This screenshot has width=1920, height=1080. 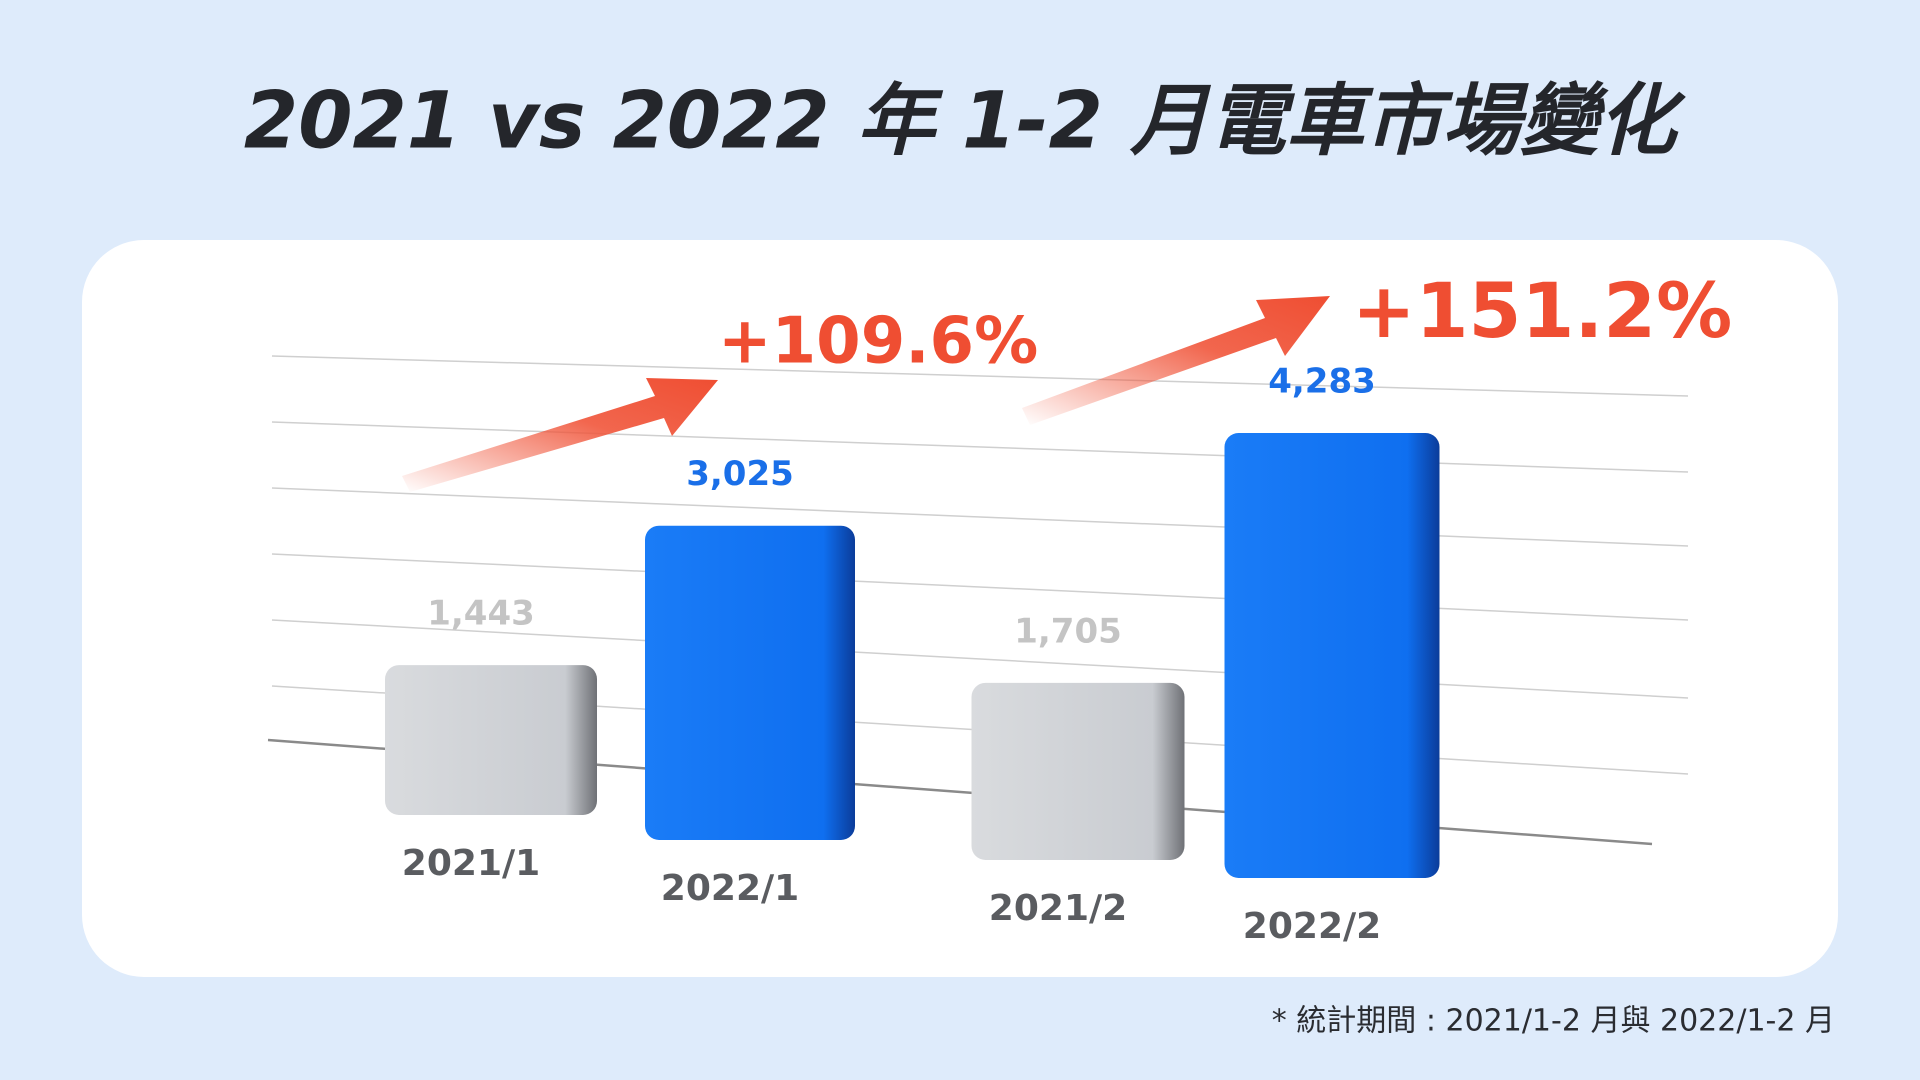 What do you see at coordinates (1542, 310) in the screenshot?
I see `growth-annotation: +151.2%` at bounding box center [1542, 310].